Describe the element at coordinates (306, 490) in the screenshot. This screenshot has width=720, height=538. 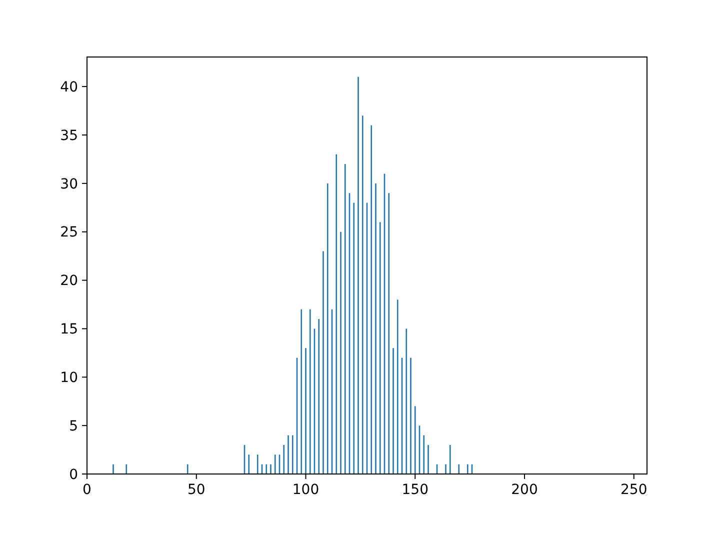
I see `x-tick-label: 100` at that location.